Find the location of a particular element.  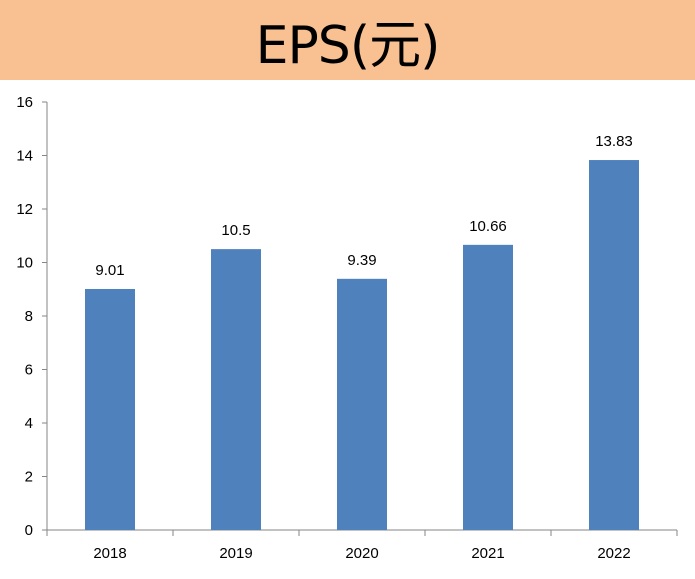

bar-2020 is located at coordinates (362, 404).